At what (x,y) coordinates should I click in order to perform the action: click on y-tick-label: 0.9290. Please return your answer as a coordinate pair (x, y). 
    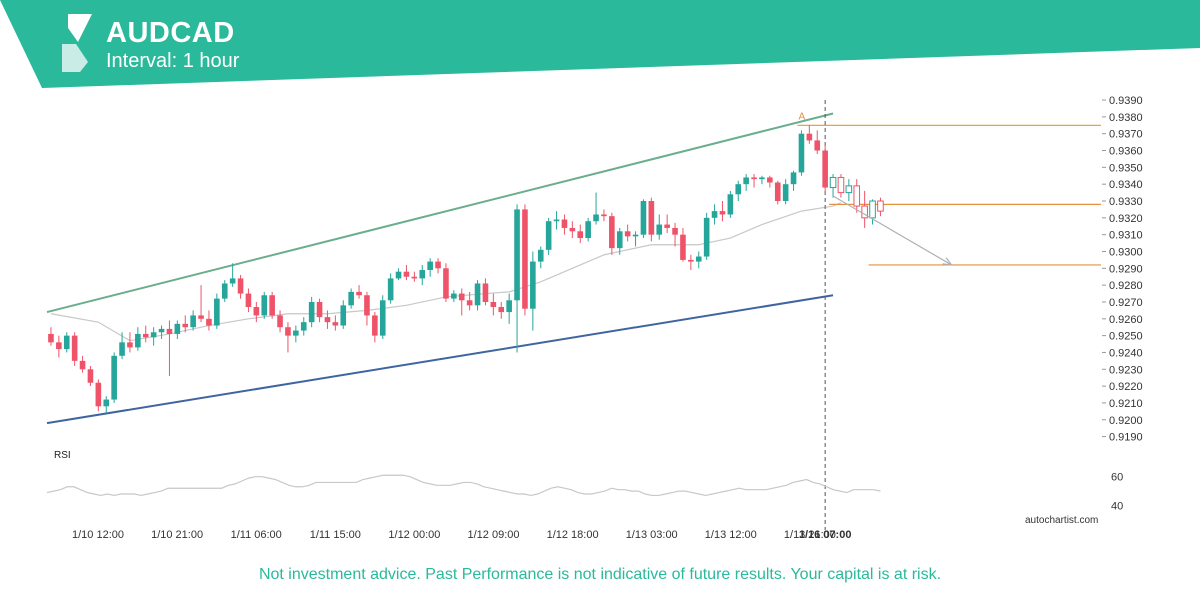
    Looking at the image, I should click on (1126, 269).